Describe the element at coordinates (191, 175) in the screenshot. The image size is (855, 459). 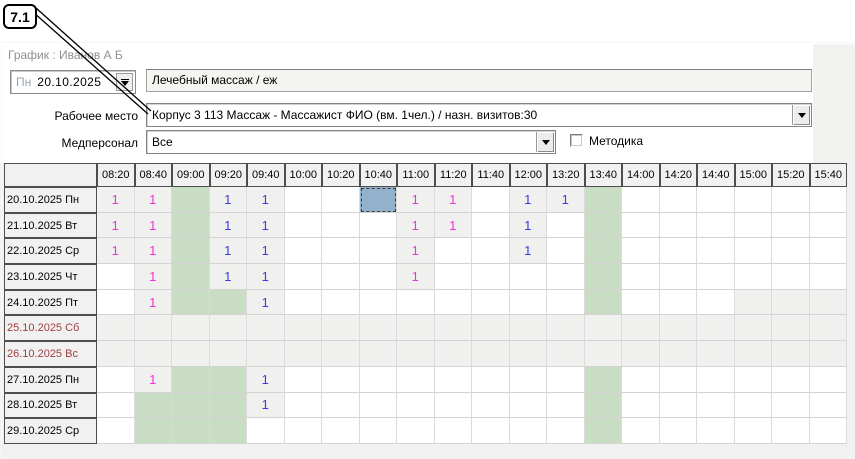
I see `time-column-header: 09:00` at that location.